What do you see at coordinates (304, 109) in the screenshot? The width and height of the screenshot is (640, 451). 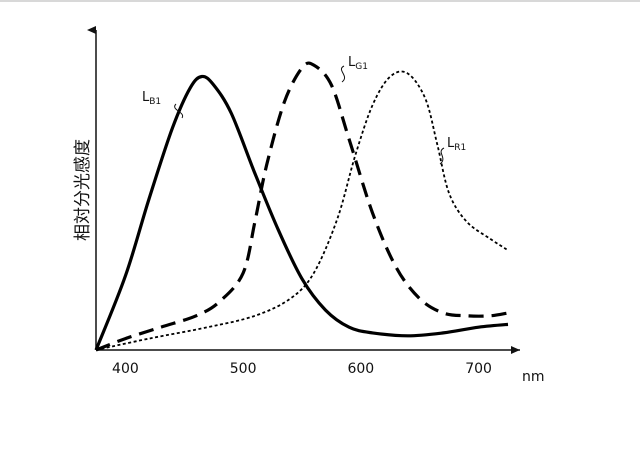 I see `series-labels: LB1 LG1 LR1` at bounding box center [304, 109].